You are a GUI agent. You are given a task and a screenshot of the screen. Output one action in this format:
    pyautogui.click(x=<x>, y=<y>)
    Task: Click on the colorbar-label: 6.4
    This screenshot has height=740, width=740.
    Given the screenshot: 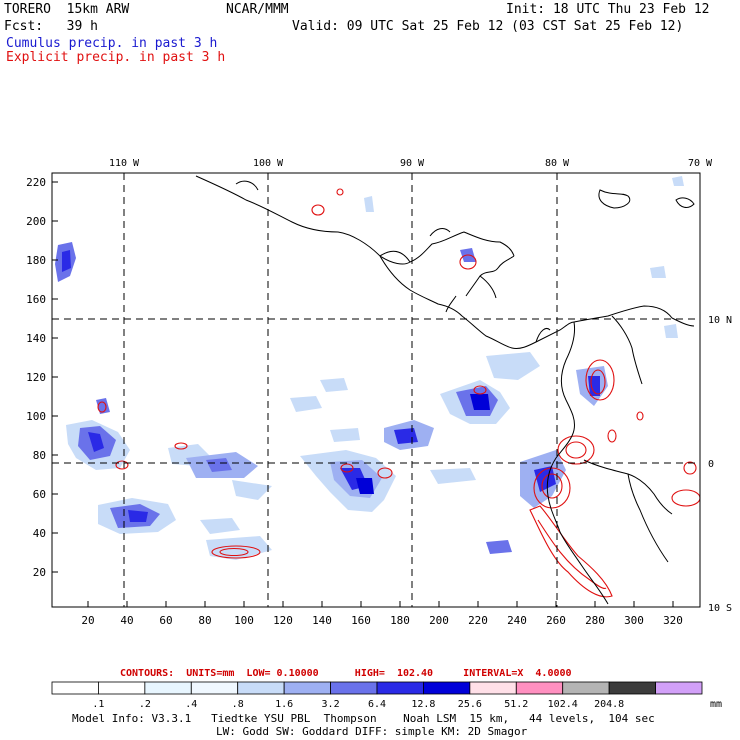 What is the action you would take?
    pyautogui.click(x=377, y=704)
    